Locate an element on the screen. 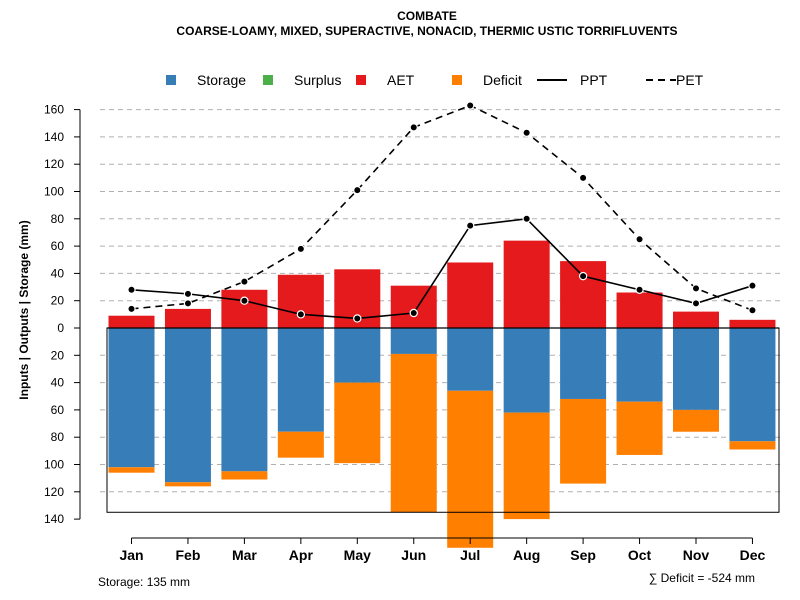 The image size is (800, 600). aet-bar-jan is located at coordinates (131, 321).